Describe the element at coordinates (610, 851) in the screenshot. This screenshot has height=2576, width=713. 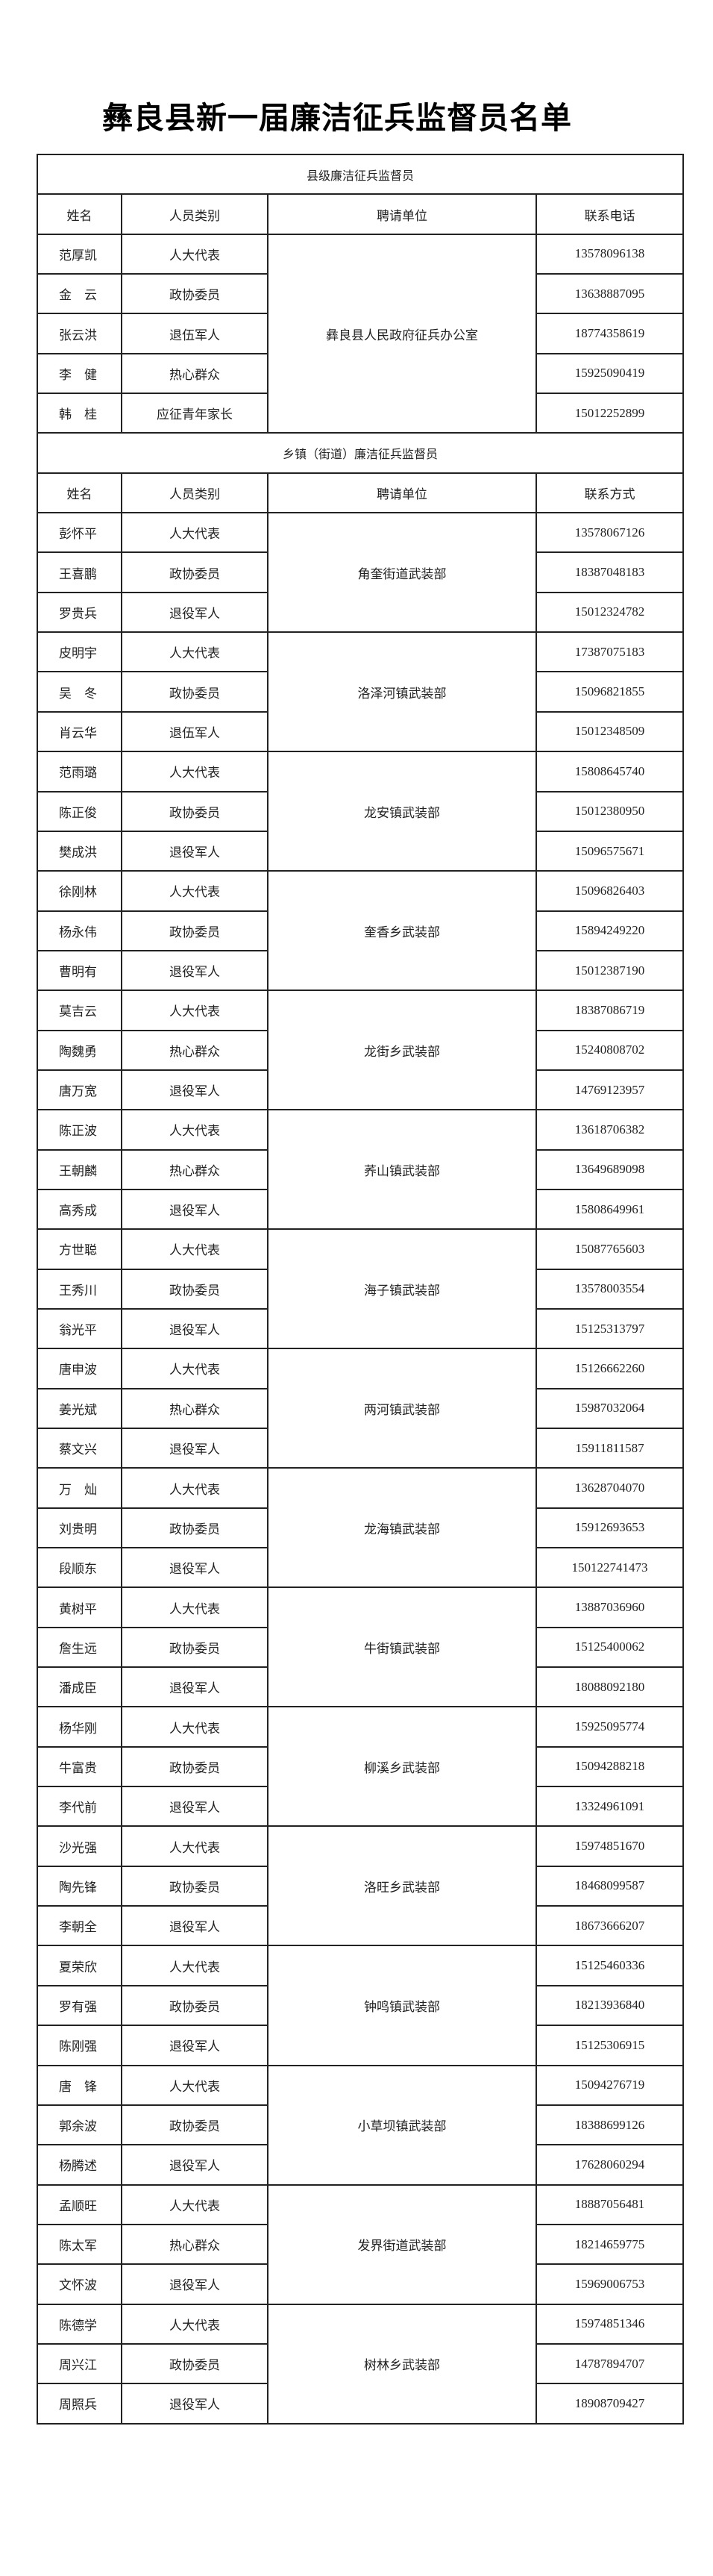
I see `member-phone: 15096575671` at that location.